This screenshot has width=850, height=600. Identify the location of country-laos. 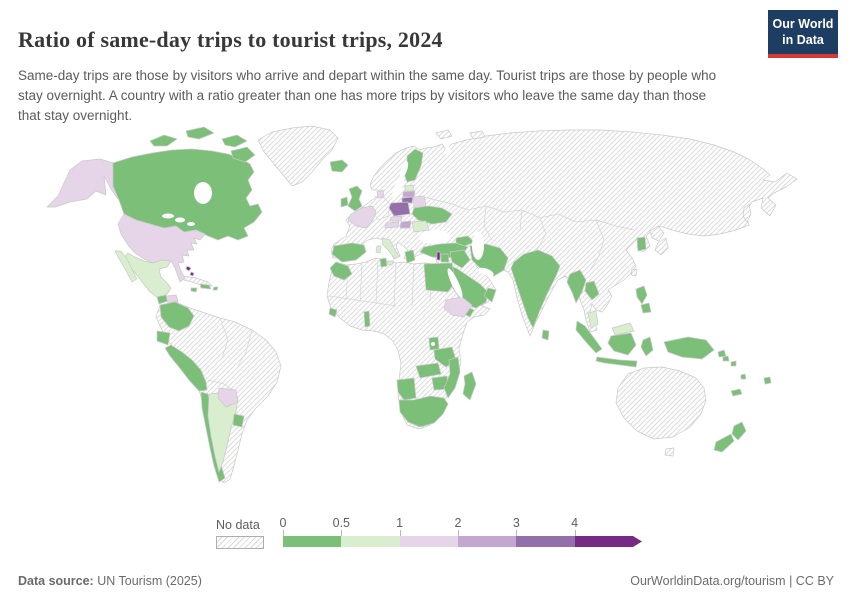
(592, 290).